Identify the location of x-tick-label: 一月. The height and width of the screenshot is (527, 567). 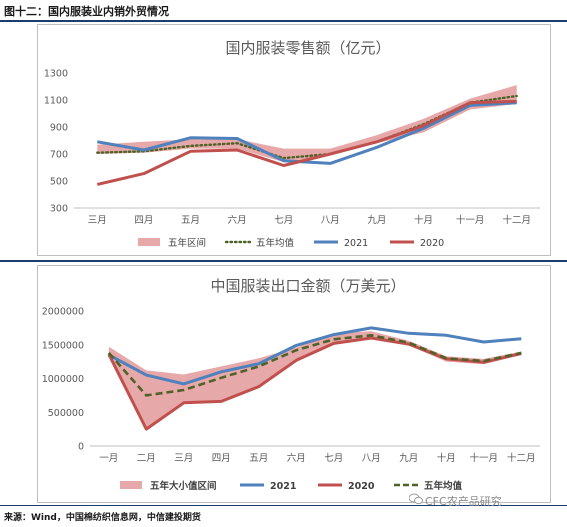
(108, 458).